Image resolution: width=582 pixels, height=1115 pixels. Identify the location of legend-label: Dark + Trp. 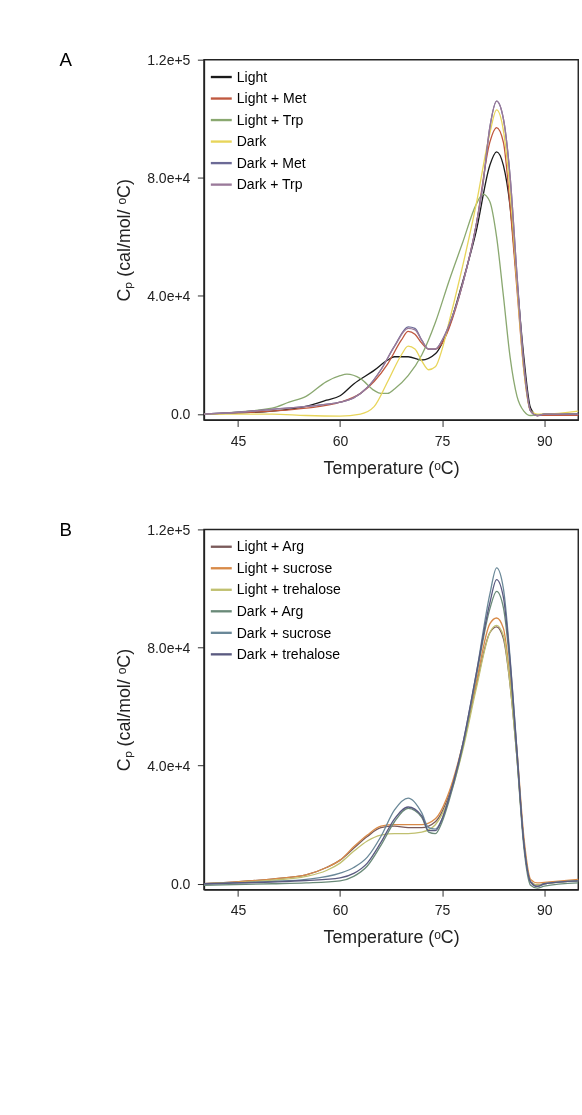
(269, 184).